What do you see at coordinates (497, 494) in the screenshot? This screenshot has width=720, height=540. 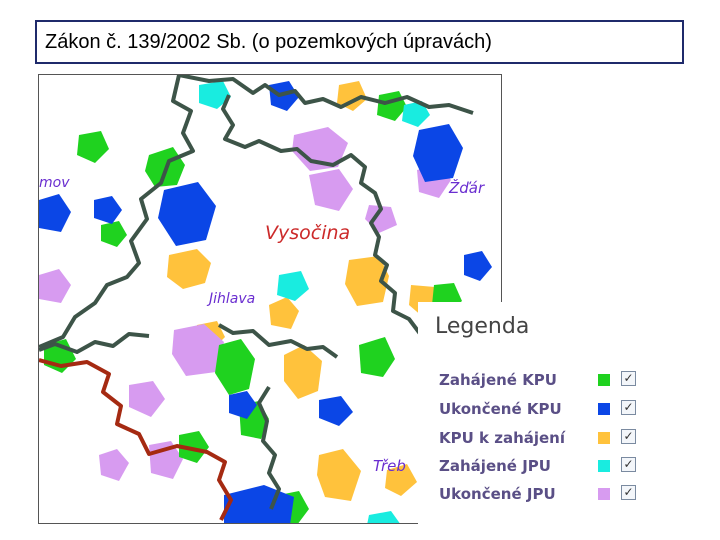 I see `legend-item-label: Ukončené JPU` at bounding box center [497, 494].